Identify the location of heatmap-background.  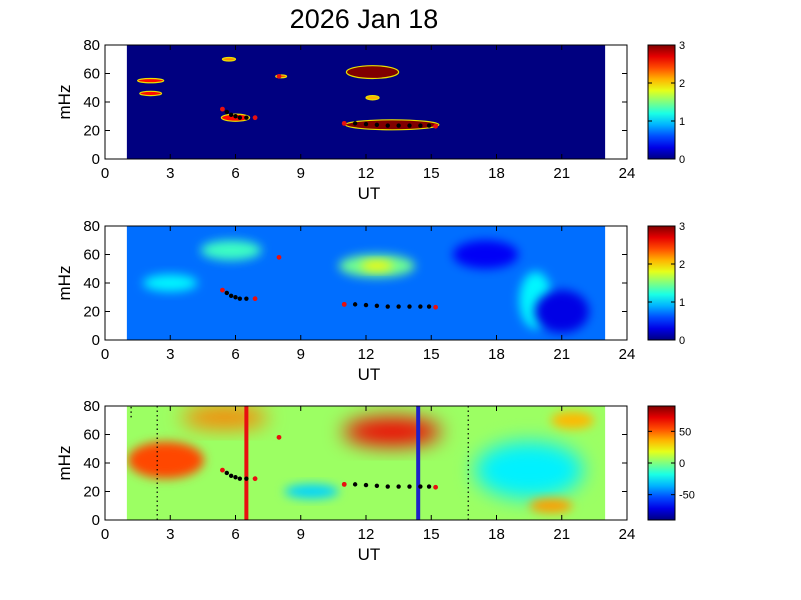
(366, 102).